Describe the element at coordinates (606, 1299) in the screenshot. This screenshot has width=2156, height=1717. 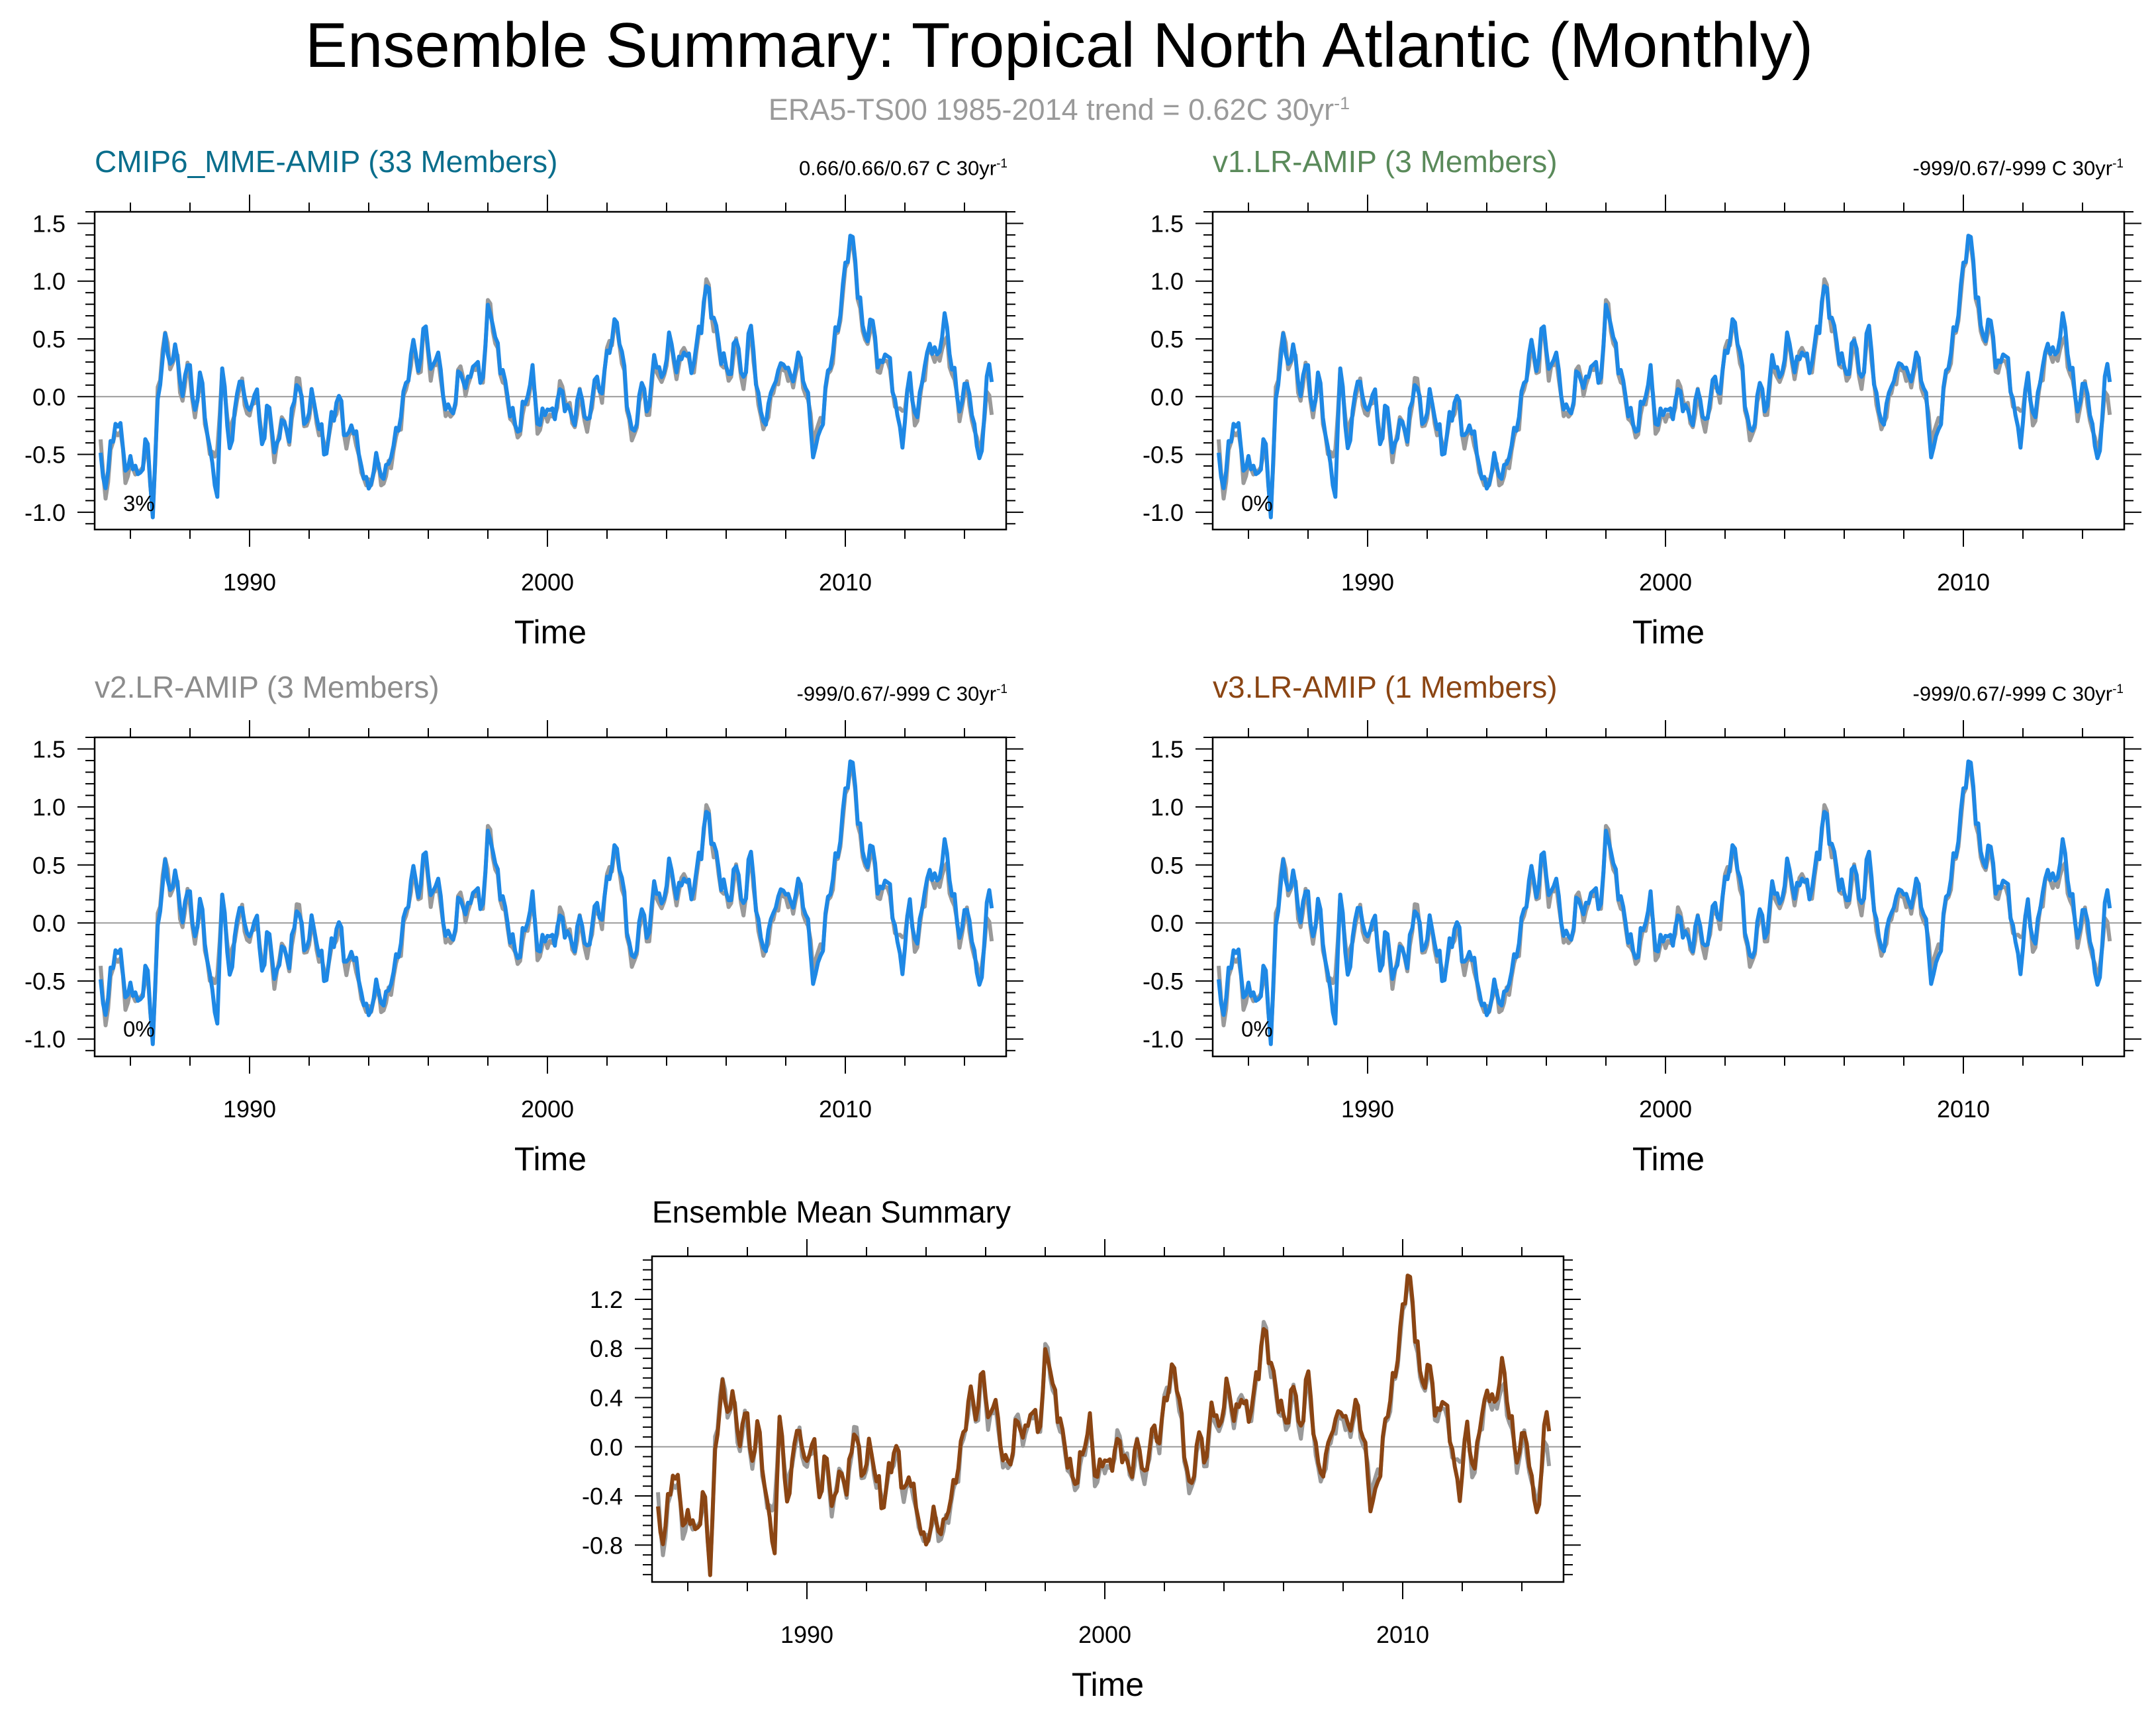
I see `ytick-label-ensmean-5: 1.2` at that location.